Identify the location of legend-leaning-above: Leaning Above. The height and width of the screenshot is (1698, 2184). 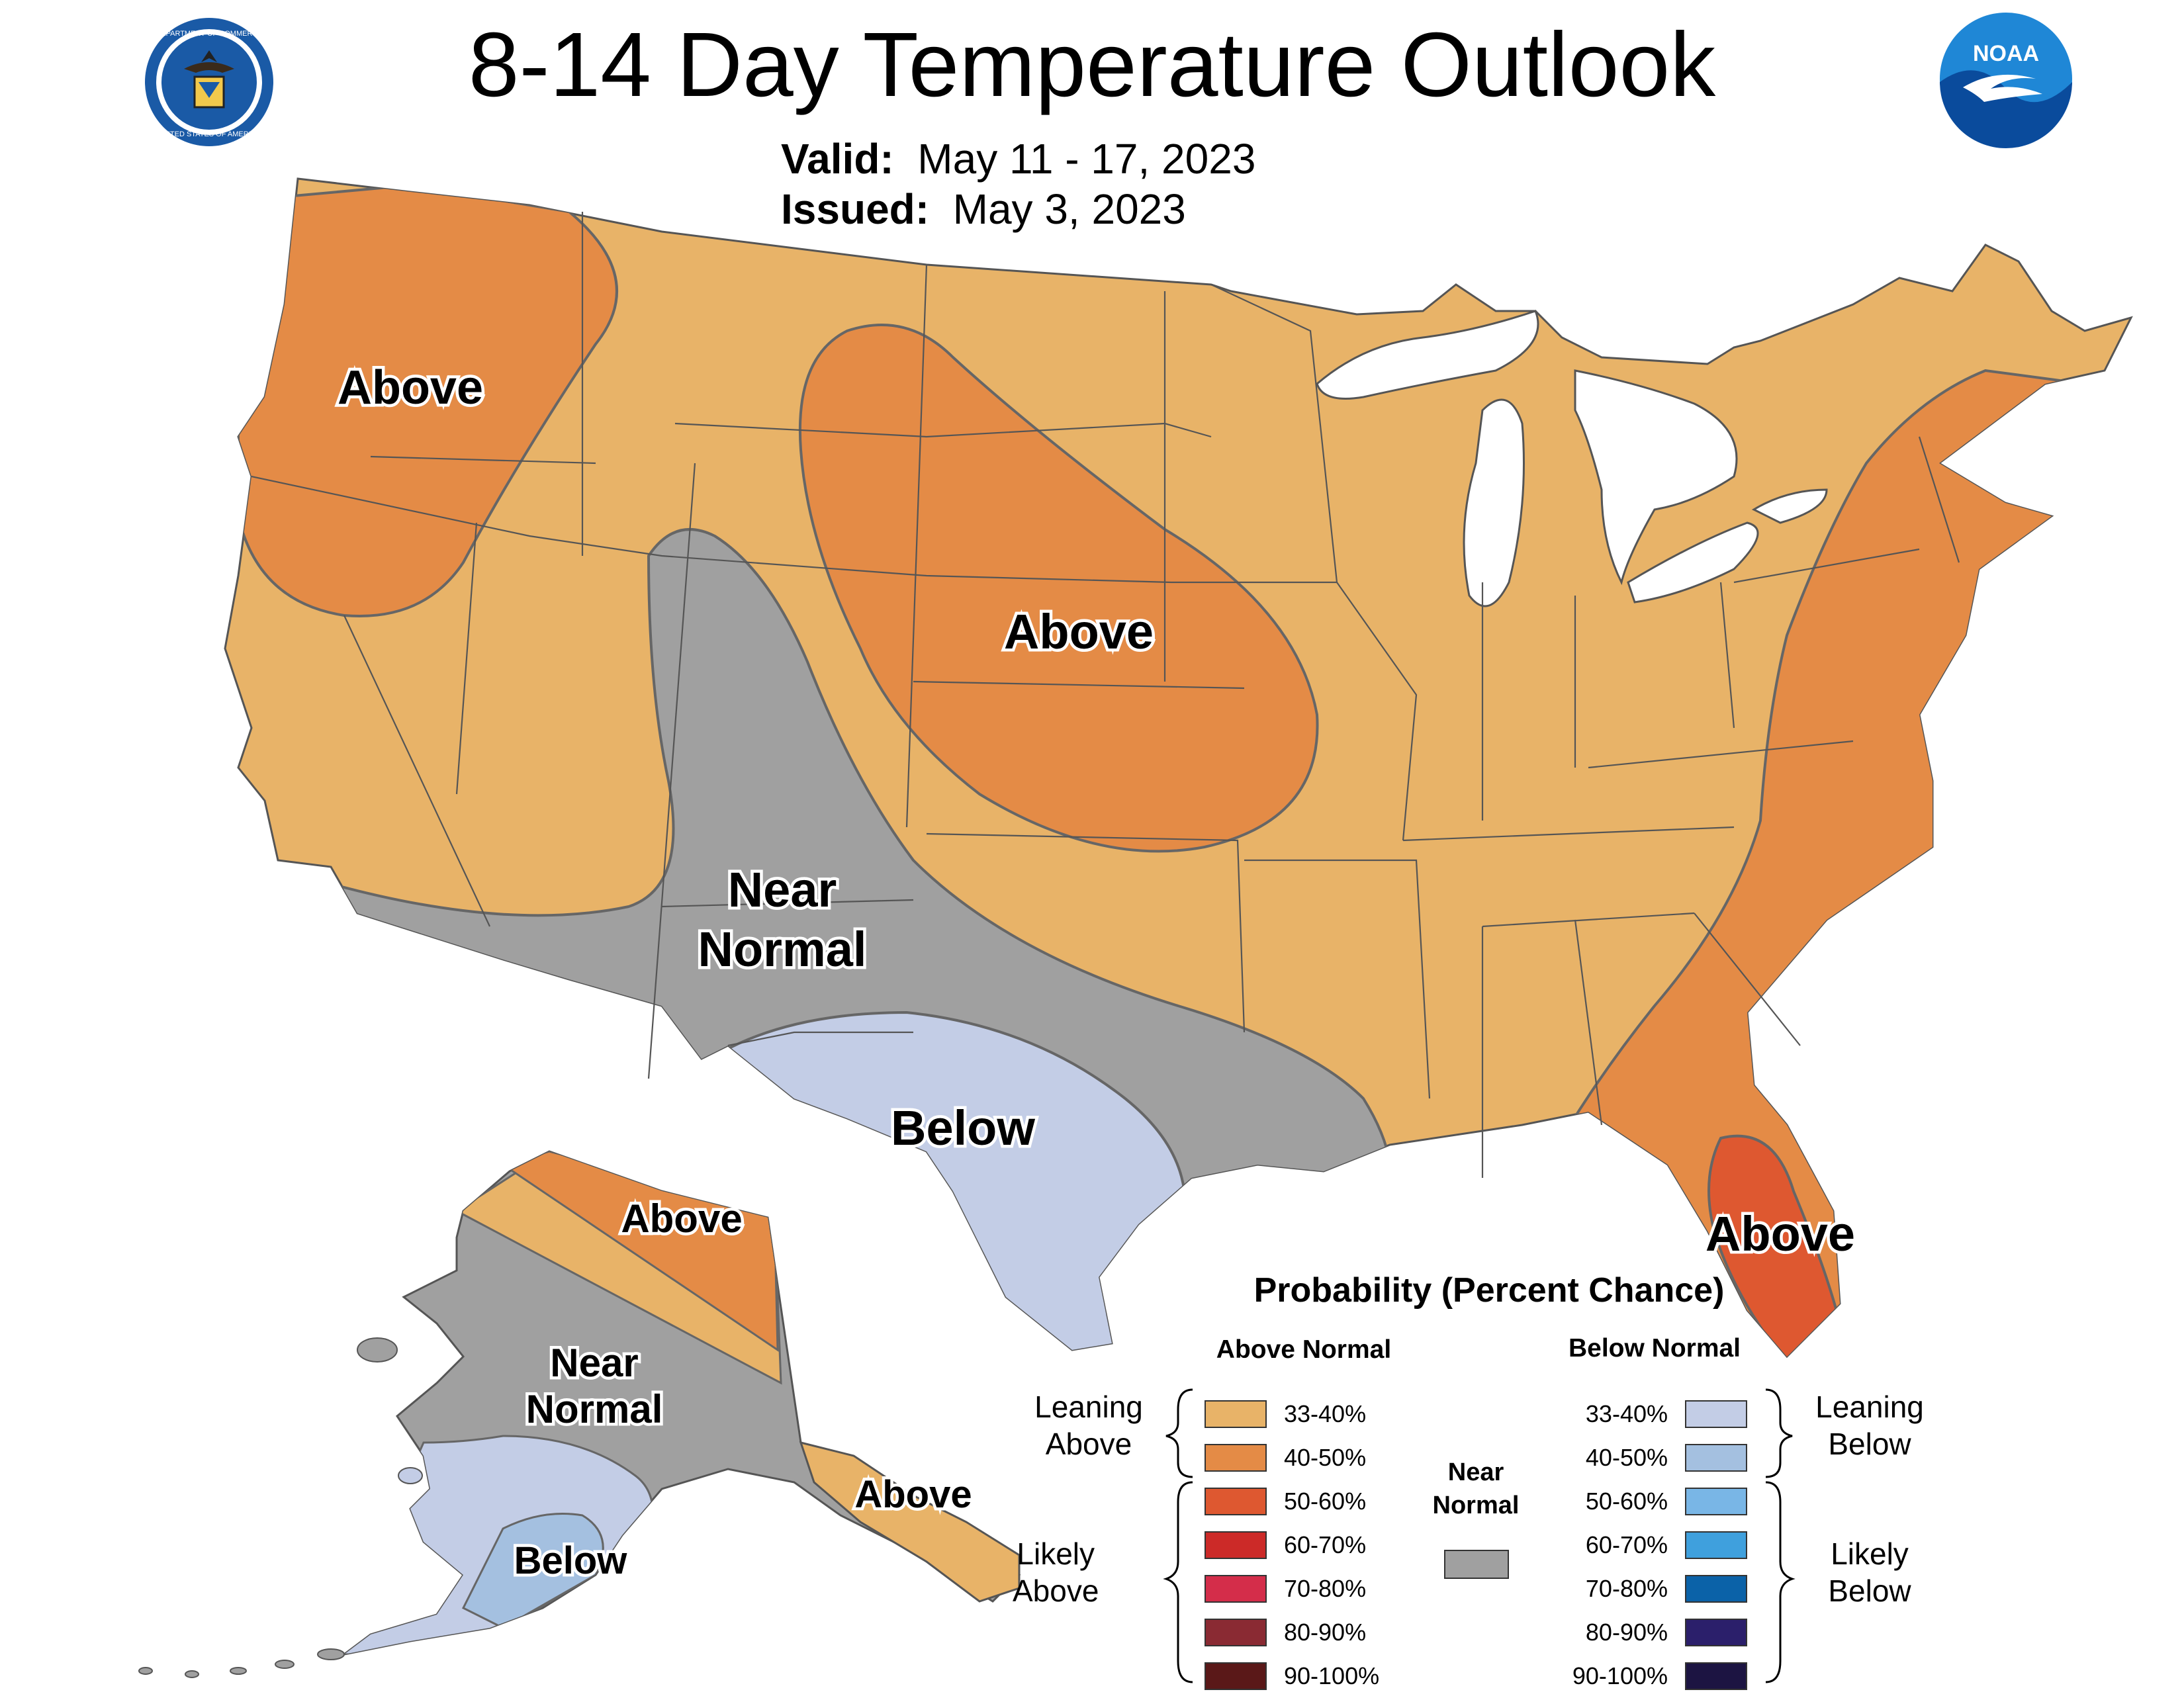
(1089, 1425).